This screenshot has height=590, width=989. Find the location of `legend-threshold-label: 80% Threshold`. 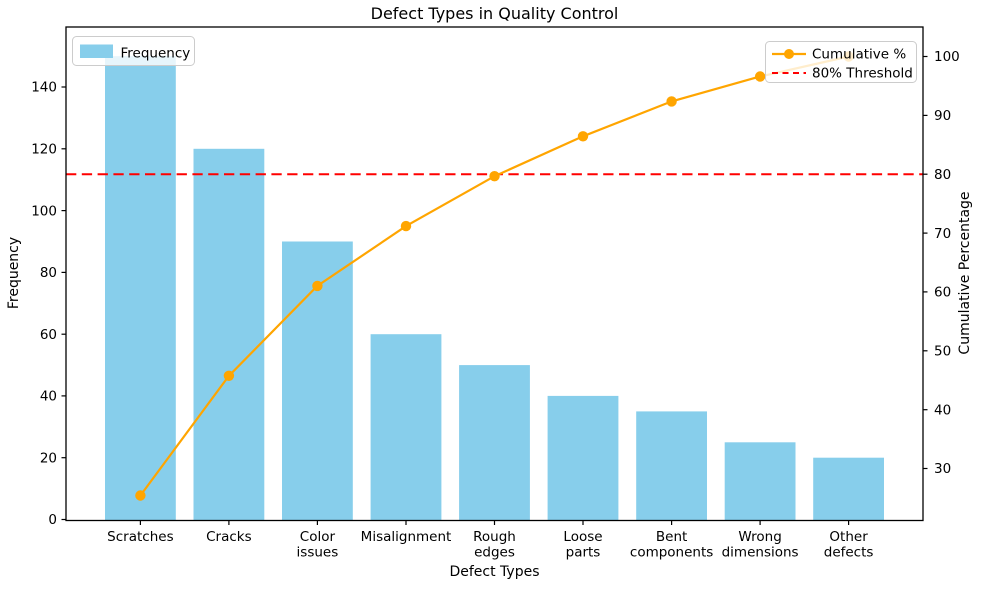

legend-threshold-label: 80% Threshold is located at coordinates (862, 74).